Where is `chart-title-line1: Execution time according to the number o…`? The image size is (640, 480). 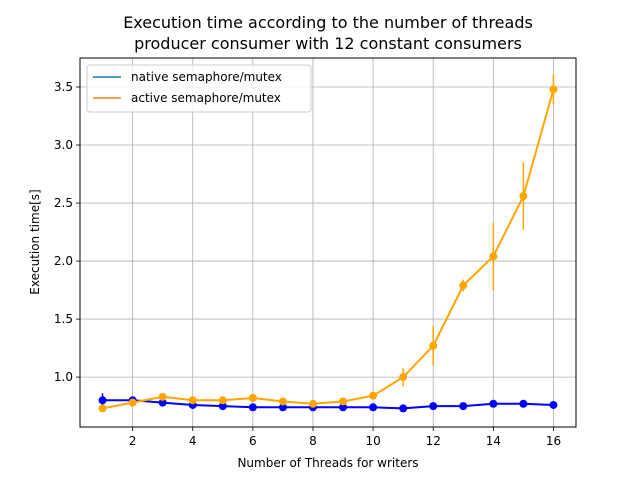
chart-title-line1: Execution time according to the number o… is located at coordinates (328, 22).